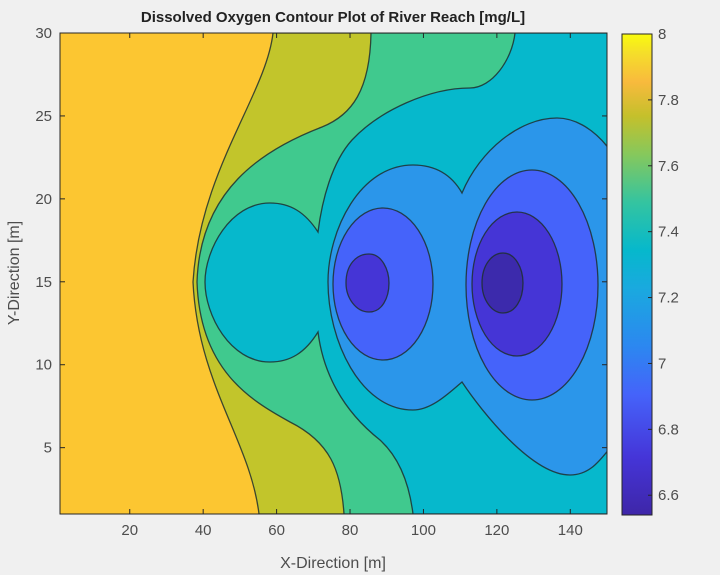 This screenshot has width=720, height=575. Describe the element at coordinates (668, 232) in the screenshot. I see `colorbar-tick-label: 7.4` at that location.